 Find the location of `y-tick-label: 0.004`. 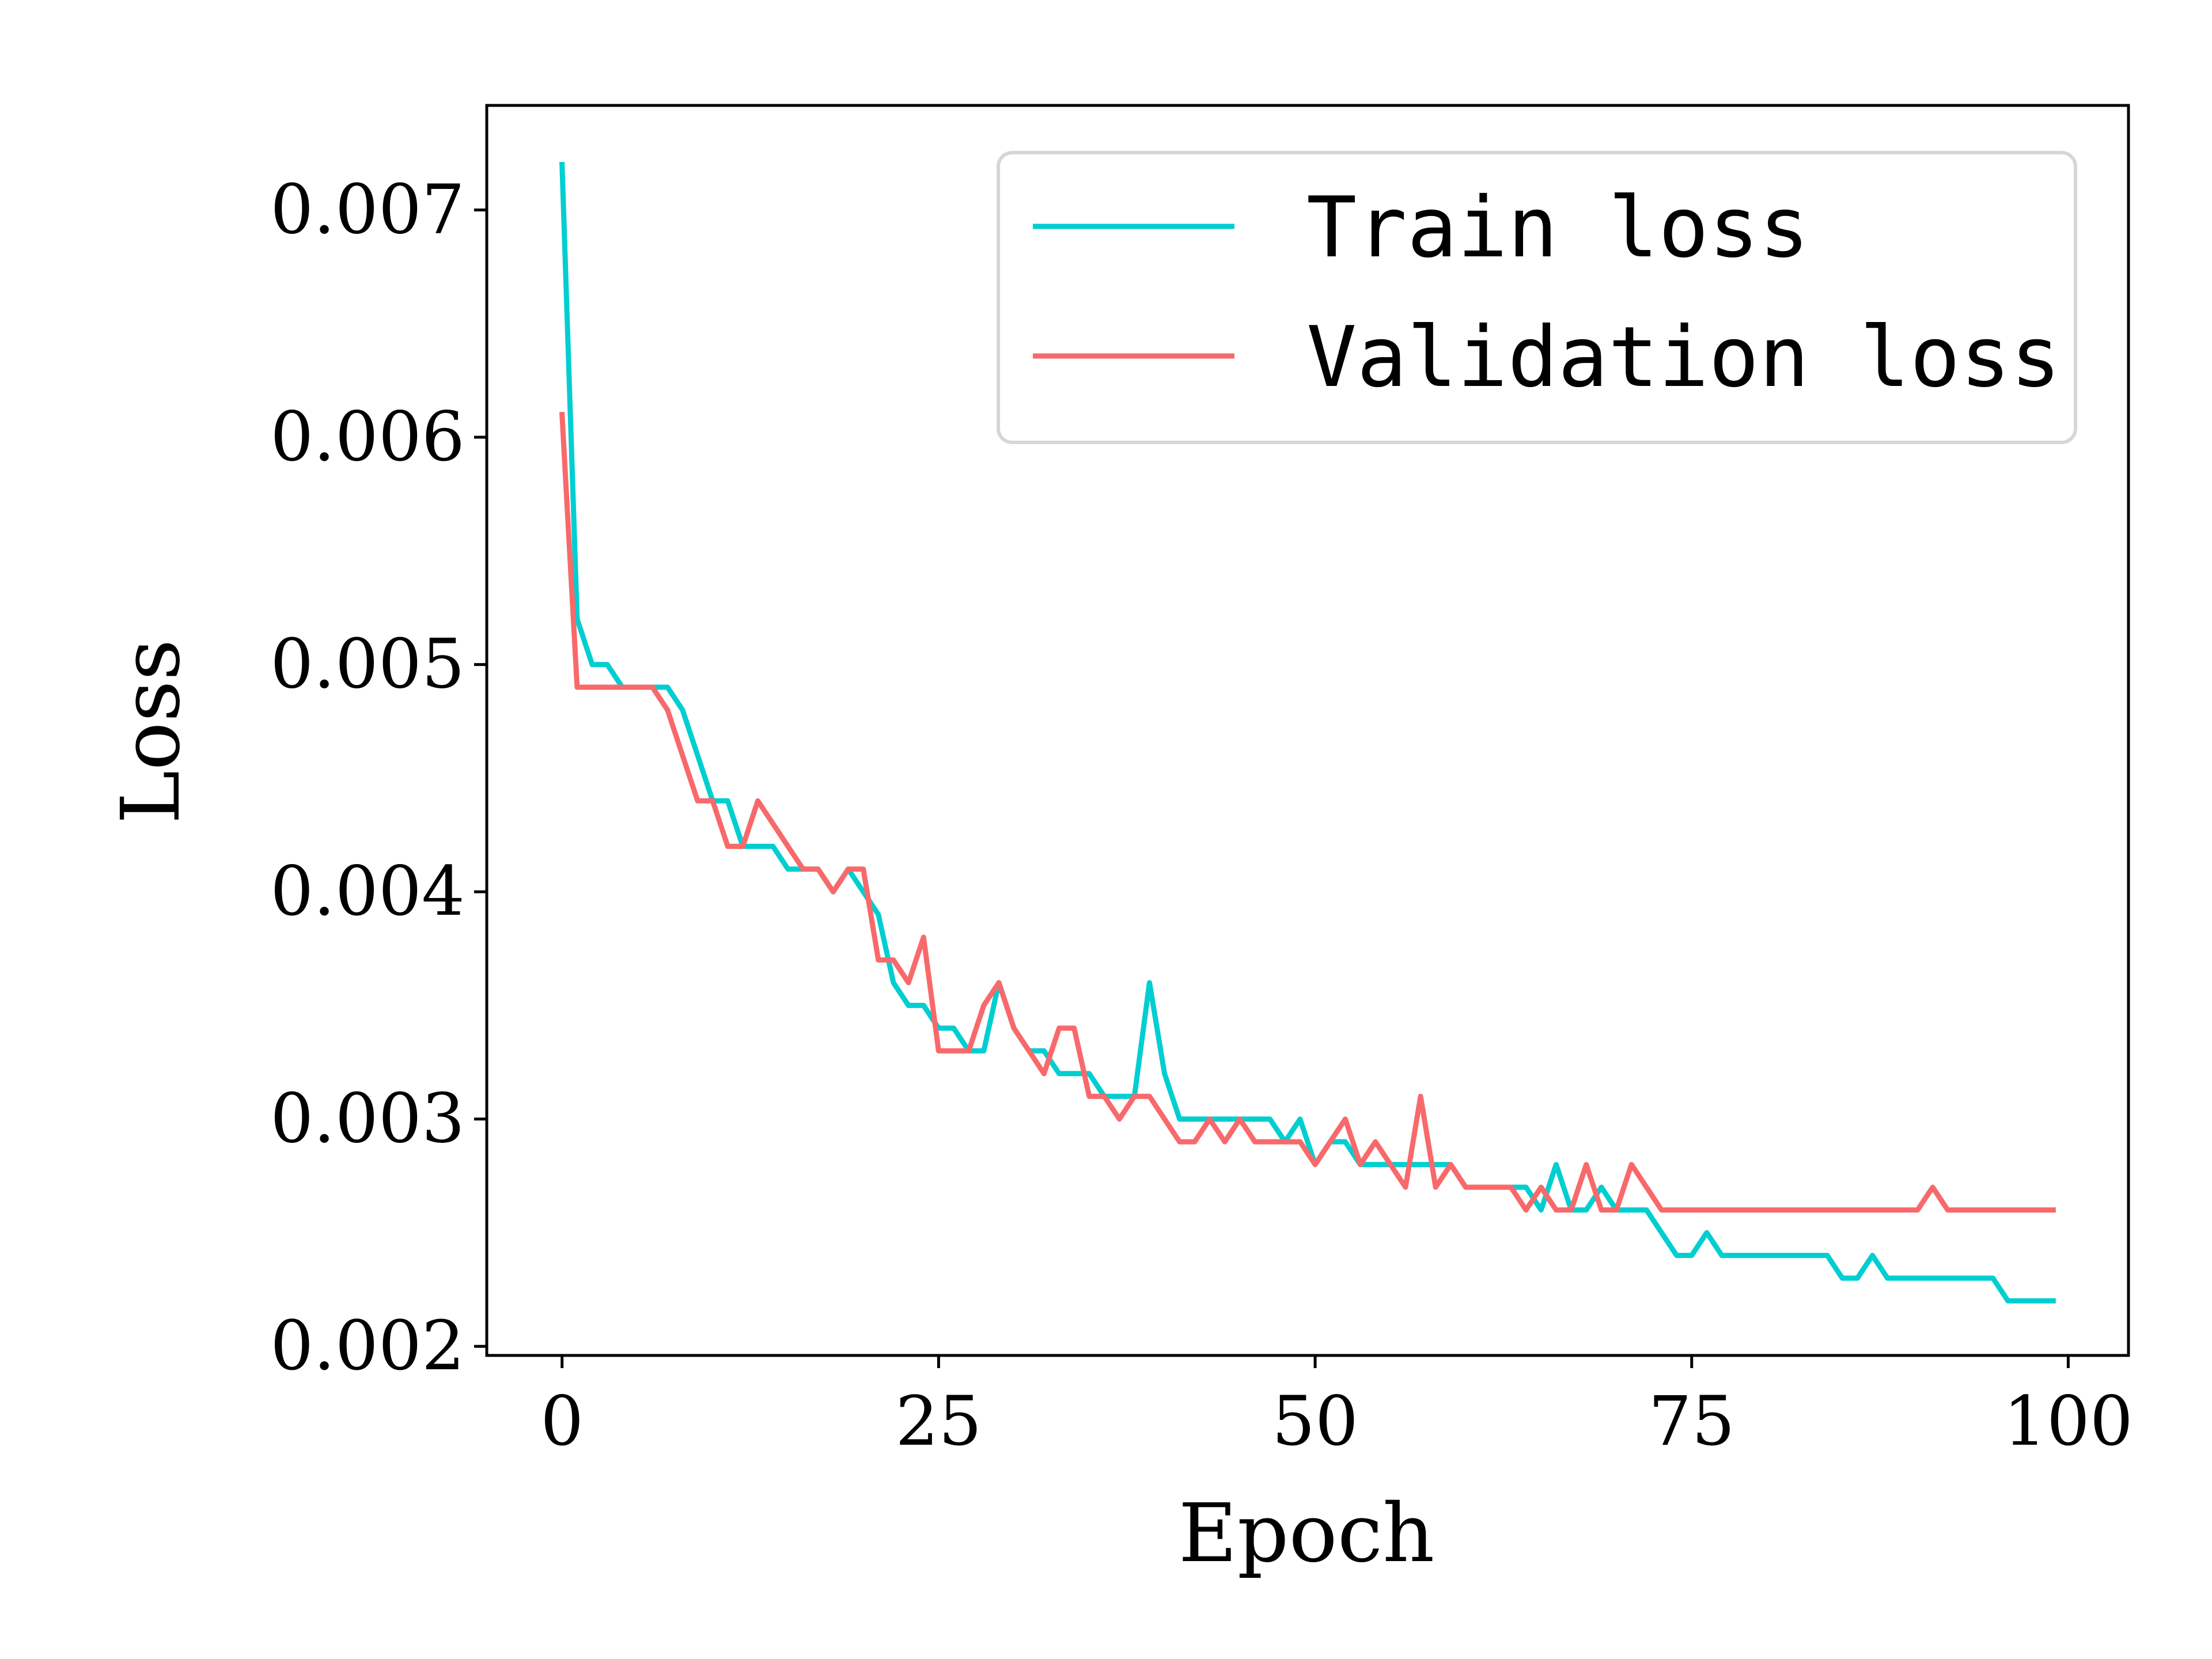

y-tick-label: 0.004 is located at coordinates (367, 891).